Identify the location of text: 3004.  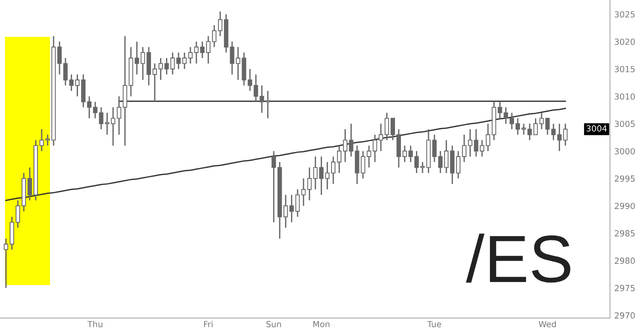
(596, 128).